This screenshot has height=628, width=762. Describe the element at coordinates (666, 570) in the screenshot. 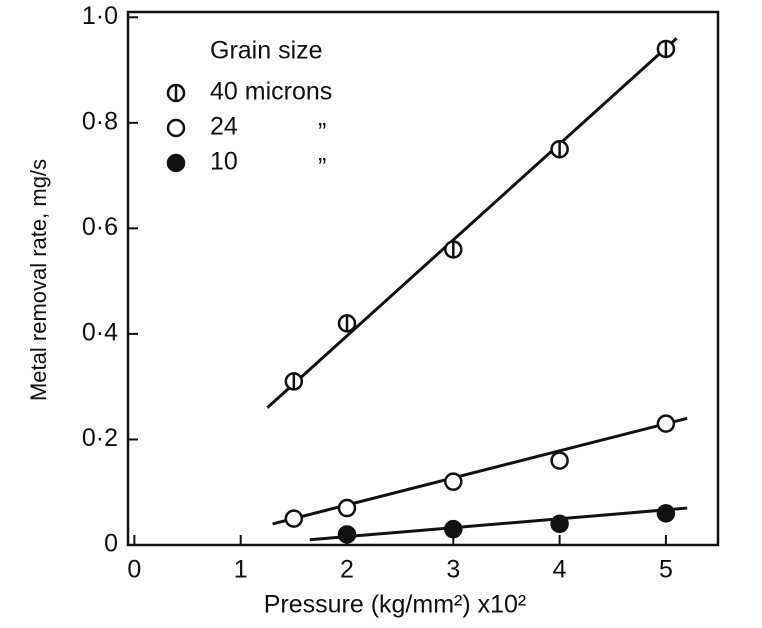

I see `x-tick-label: 5` at that location.